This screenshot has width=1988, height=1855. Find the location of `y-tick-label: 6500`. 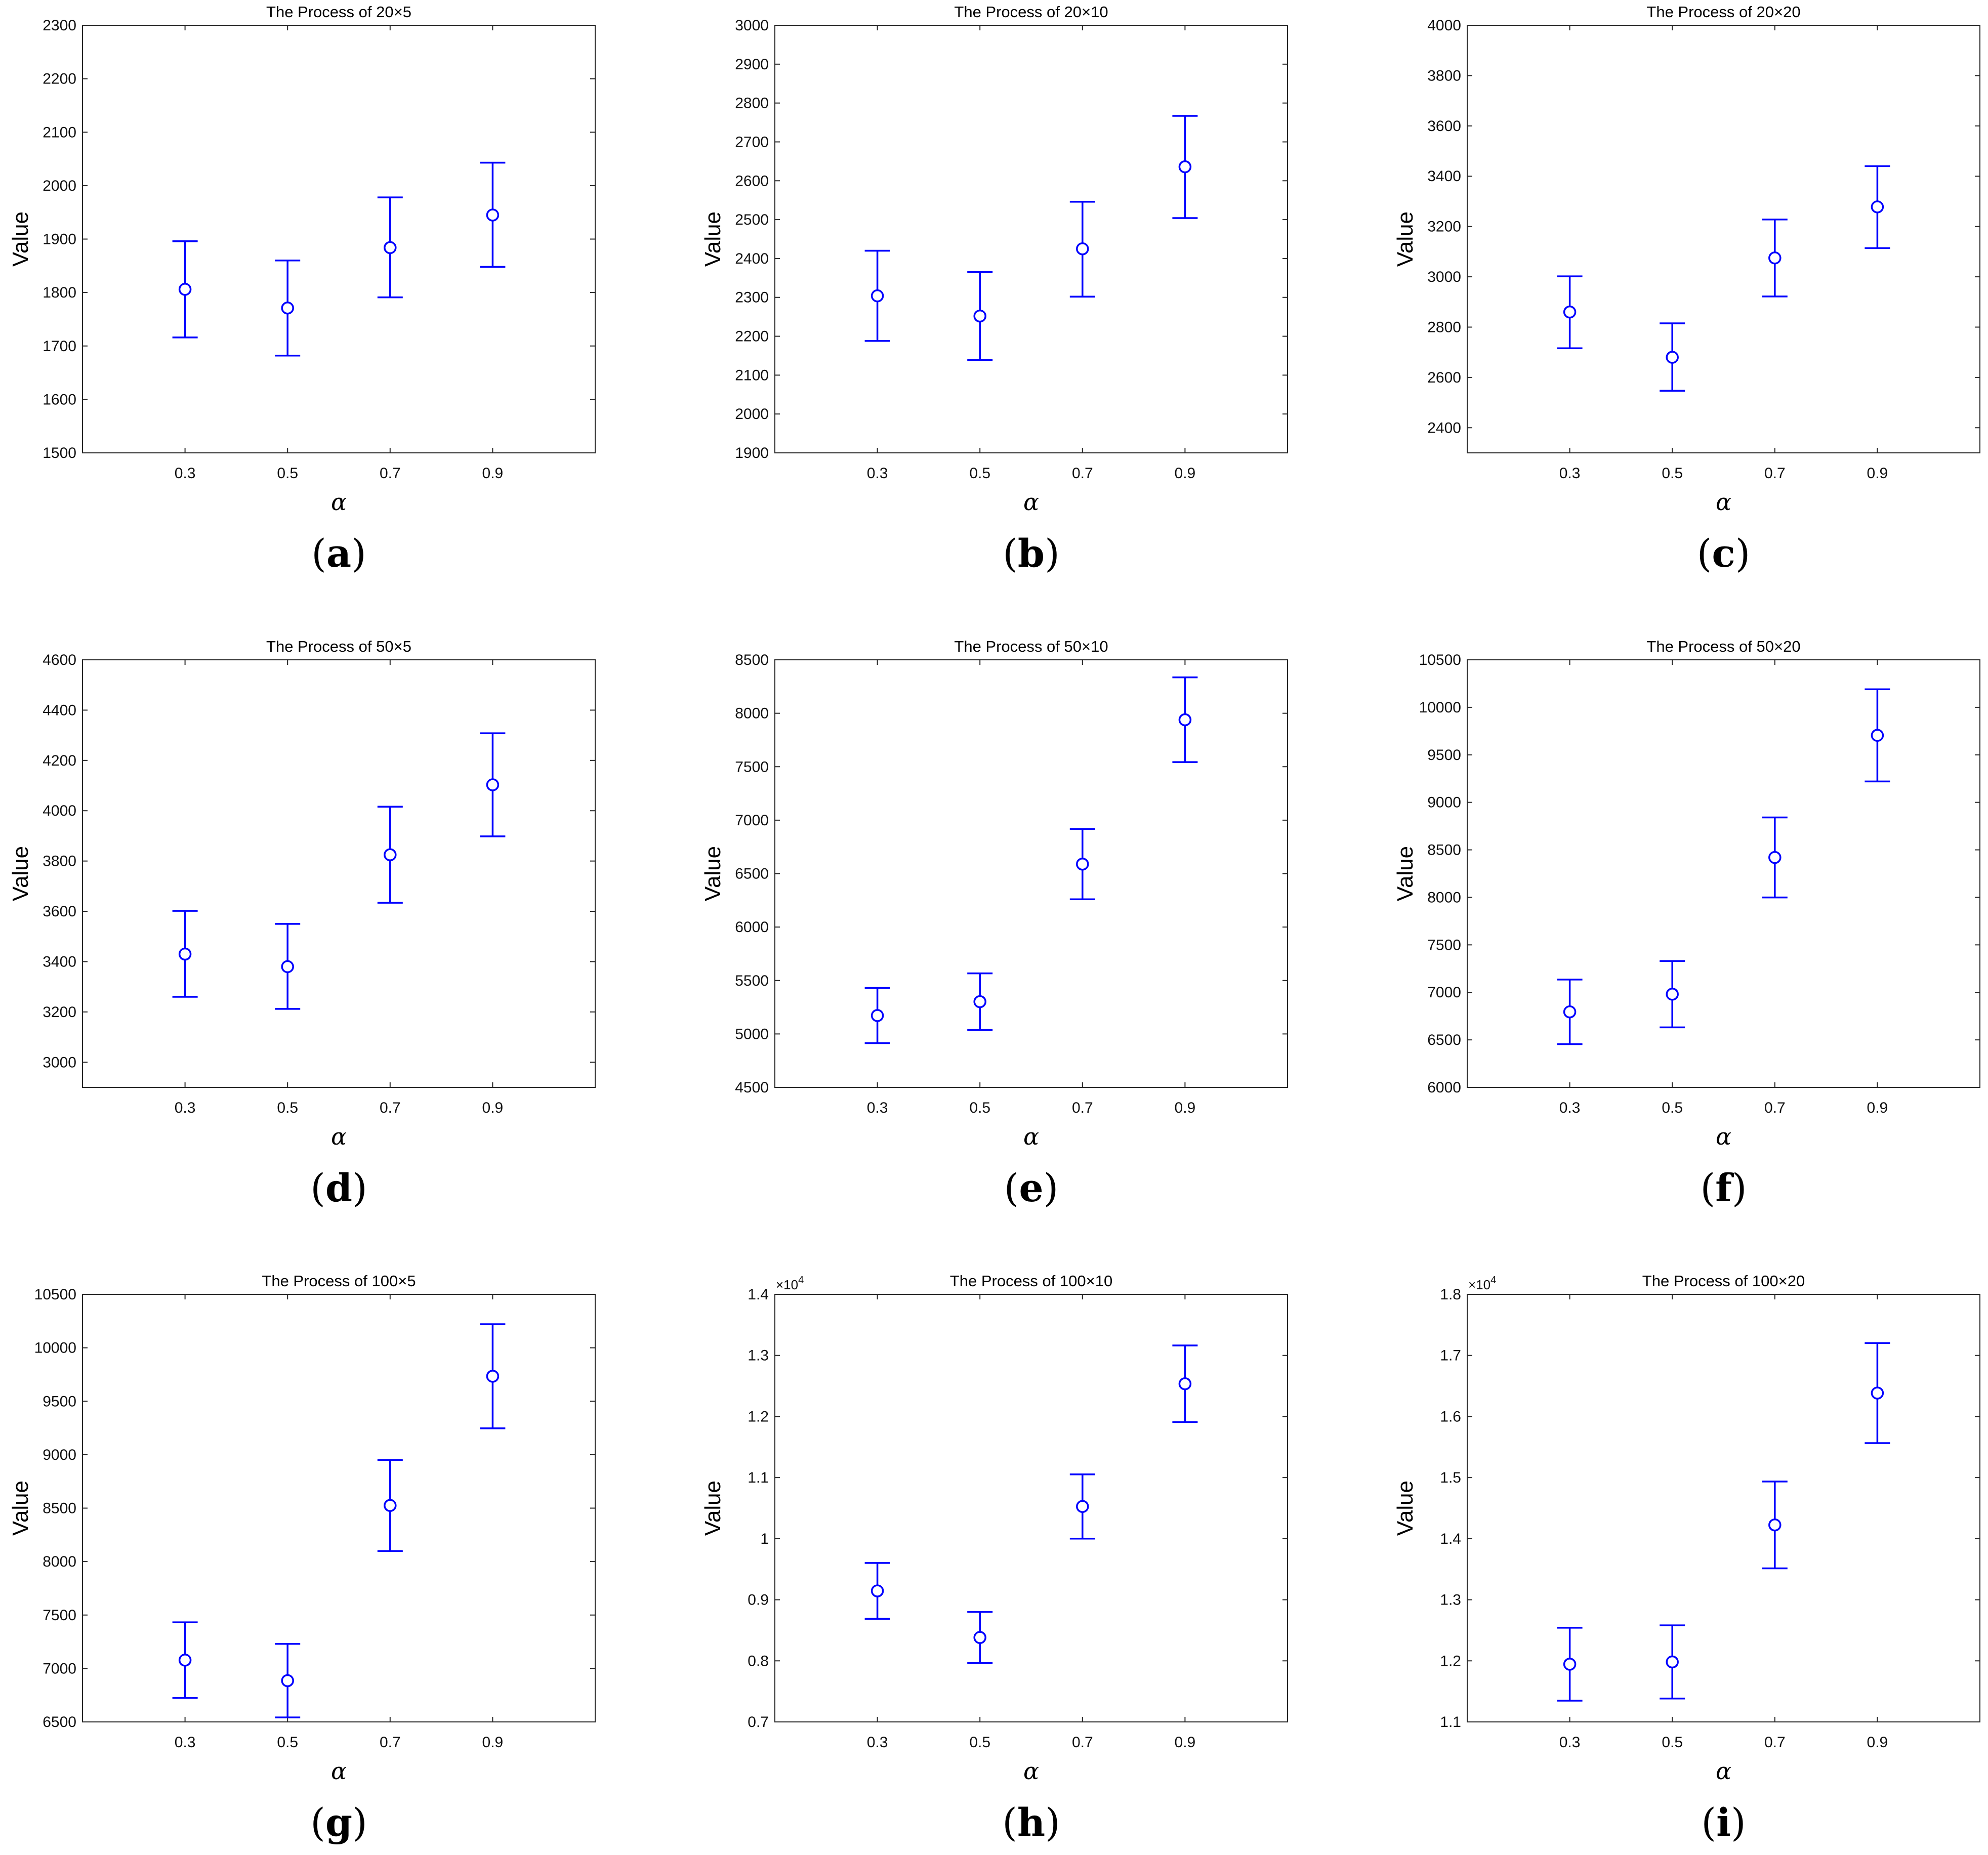

y-tick-label: 6500 is located at coordinates (752, 874).